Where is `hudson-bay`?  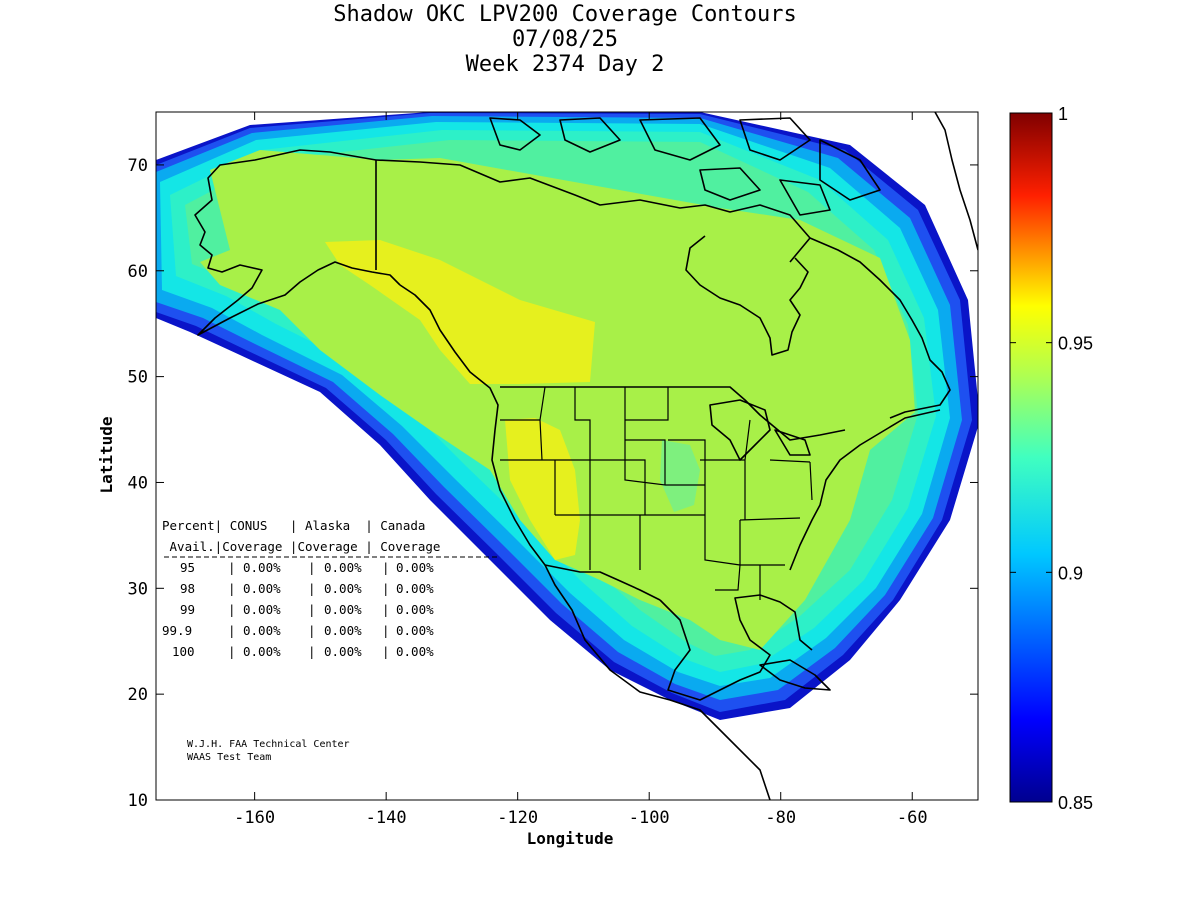
hudson-bay is located at coordinates (747, 295).